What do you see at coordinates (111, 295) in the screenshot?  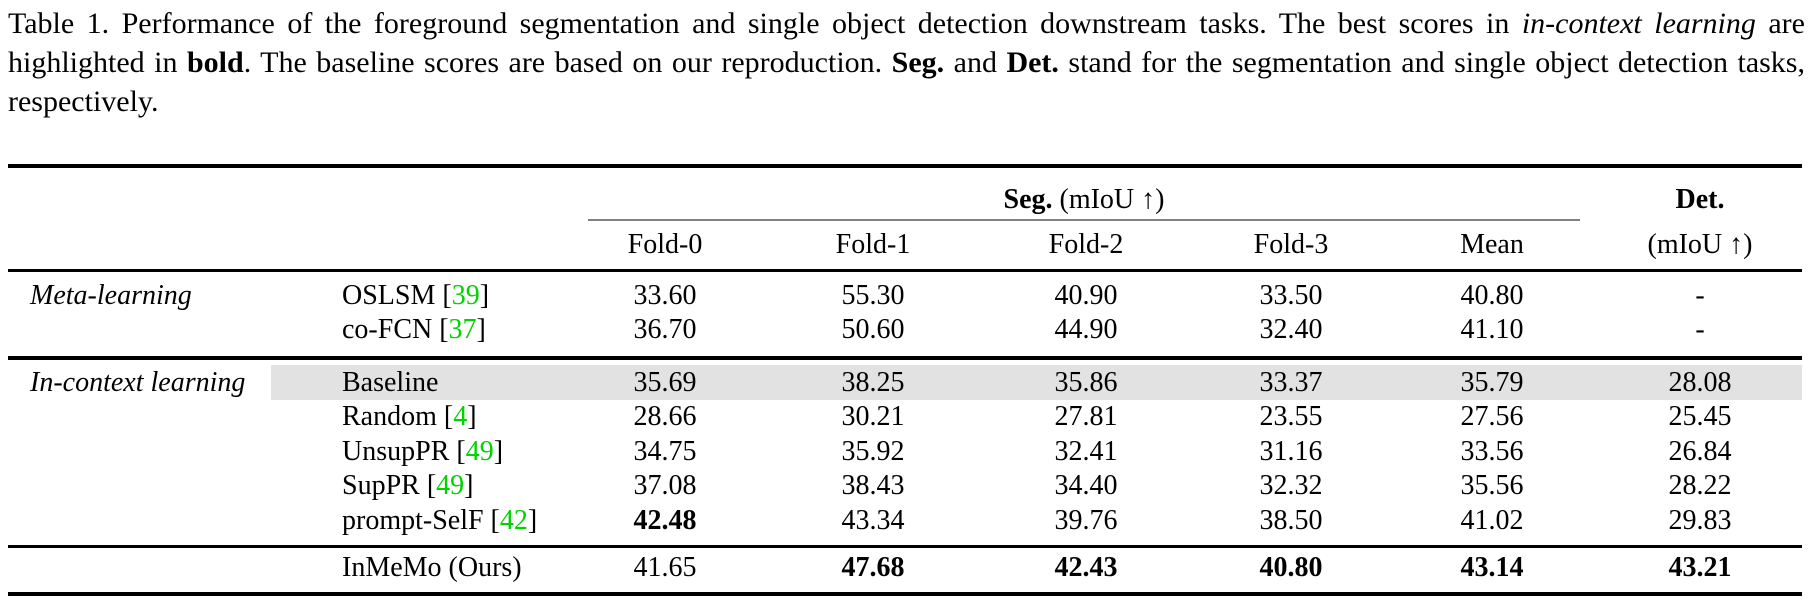 I see `row-group-label-meta-learning: Meta-learning` at bounding box center [111, 295].